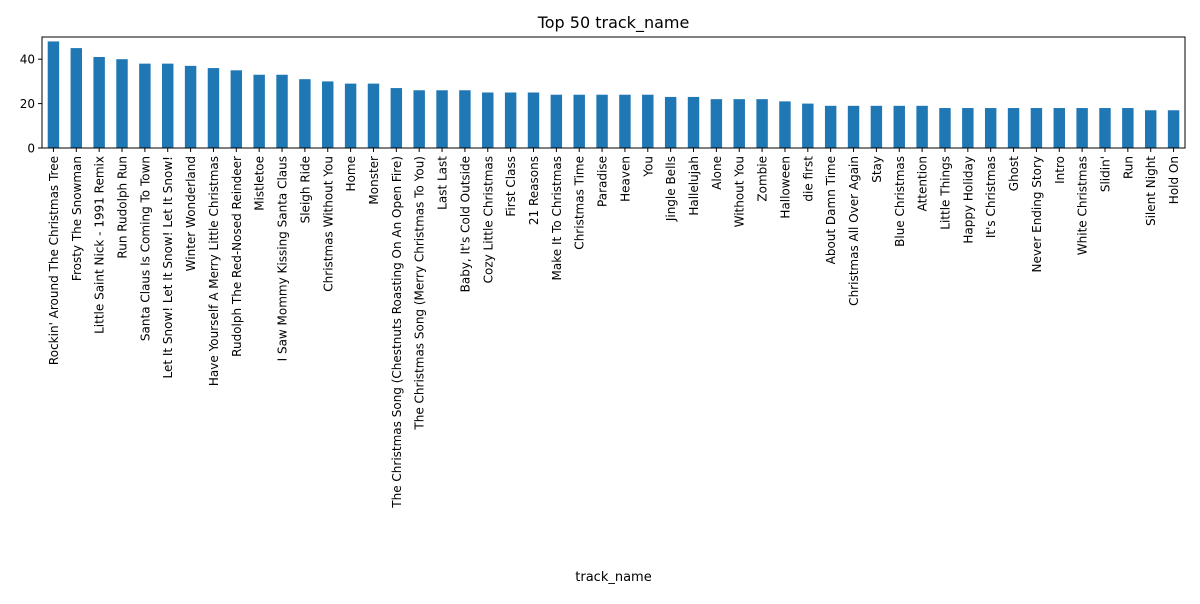  Describe the element at coordinates (900, 201) in the screenshot. I see `x-tick-label: Blue Christmas` at that location.